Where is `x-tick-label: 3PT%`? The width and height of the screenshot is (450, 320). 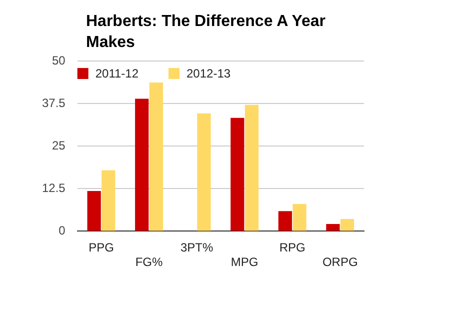
x-tick-label: 3PT% is located at coordinates (197, 247).